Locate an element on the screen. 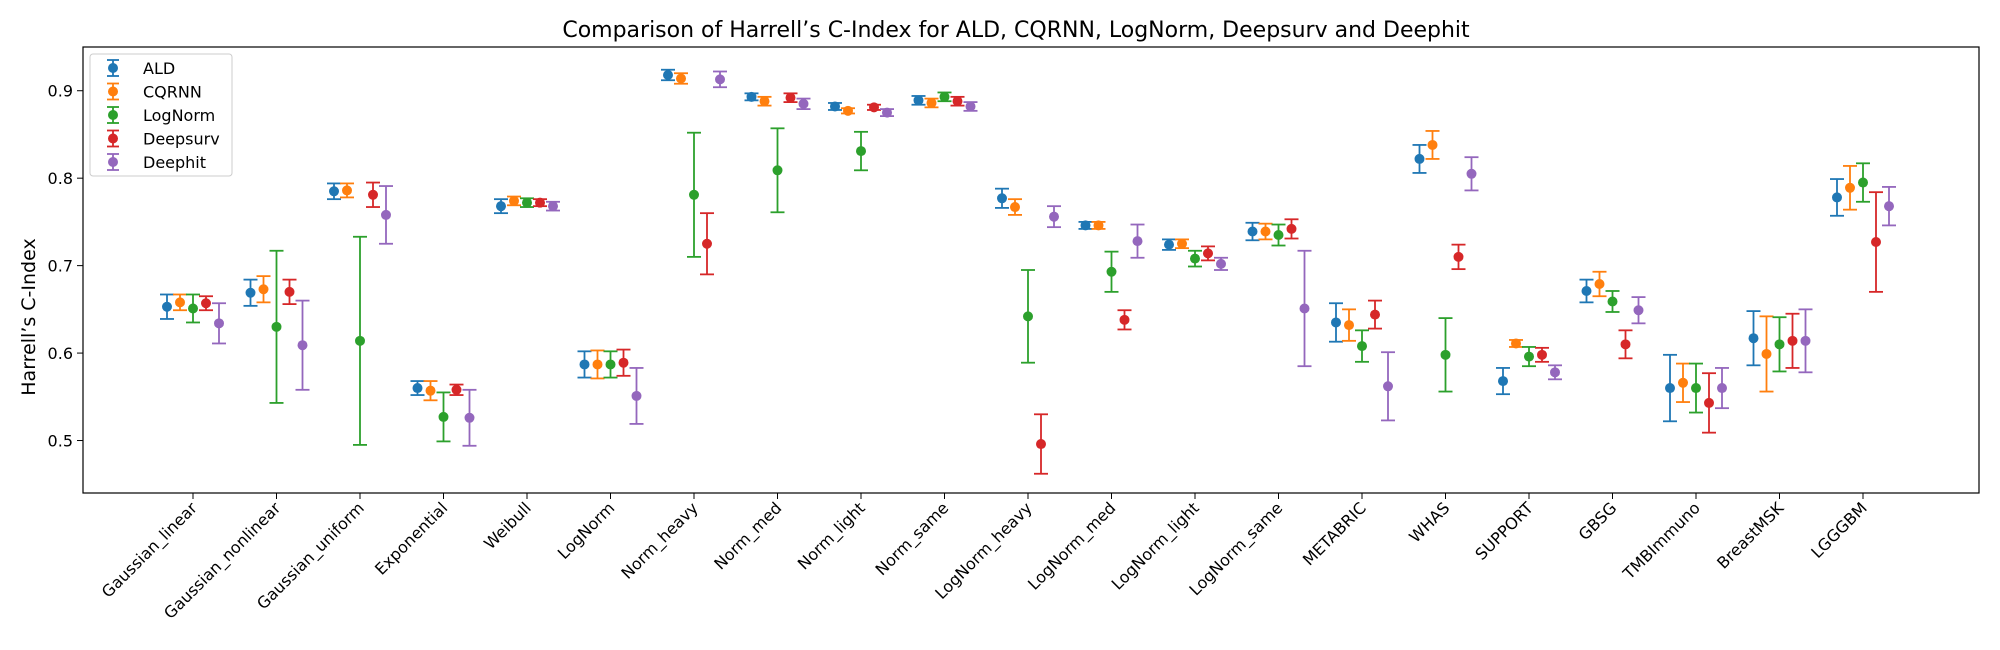  legend: ALD CQRNN LogNorm Deepsurv Deephit is located at coordinates (161, 115).